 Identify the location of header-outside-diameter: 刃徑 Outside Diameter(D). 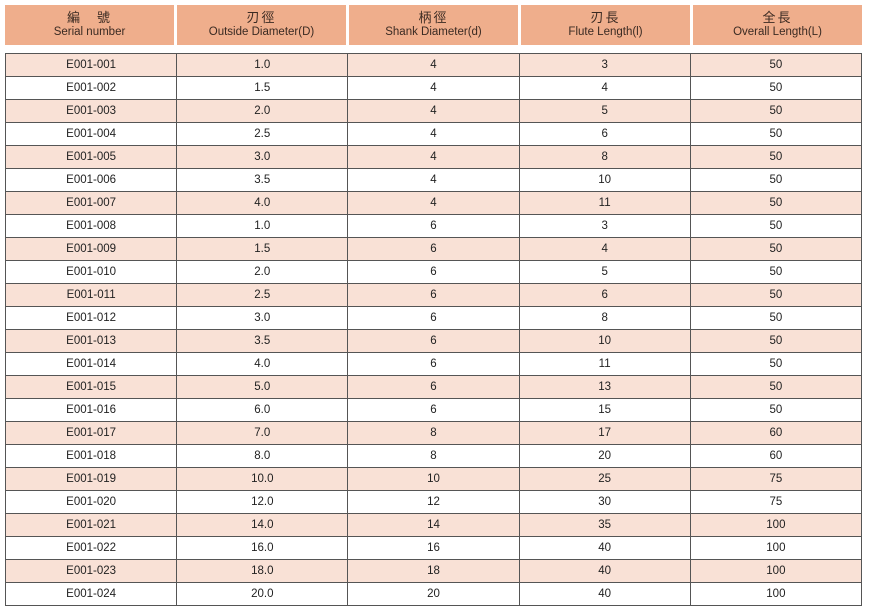
(261, 25).